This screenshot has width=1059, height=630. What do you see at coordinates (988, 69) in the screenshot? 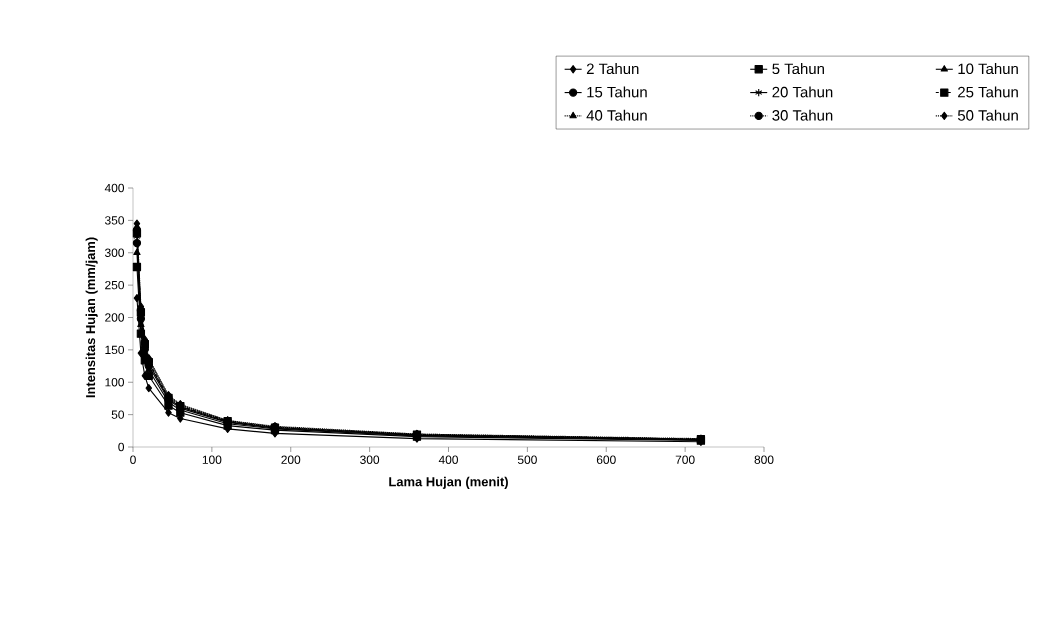
I see `legend-label: 10 Tahun` at bounding box center [988, 69].